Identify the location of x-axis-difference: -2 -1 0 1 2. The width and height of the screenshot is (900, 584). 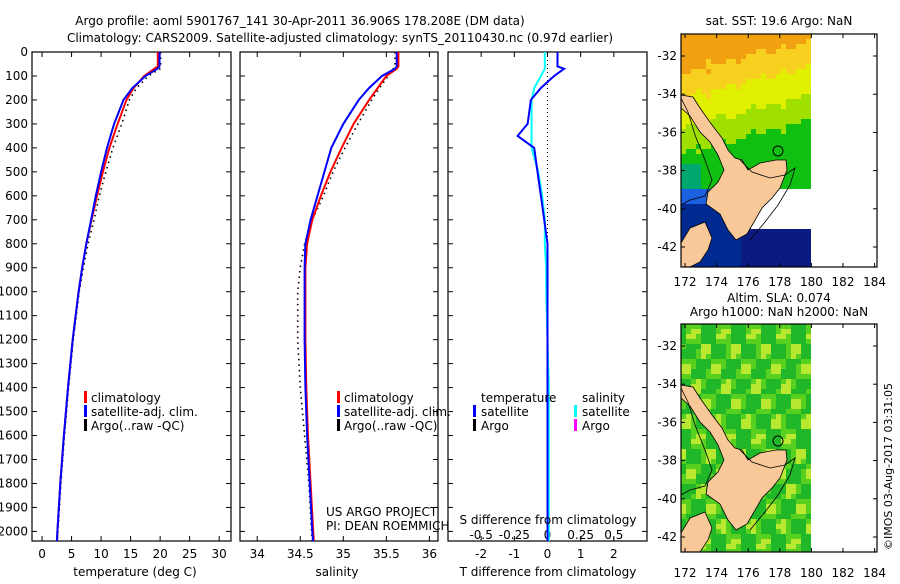
(546, 306).